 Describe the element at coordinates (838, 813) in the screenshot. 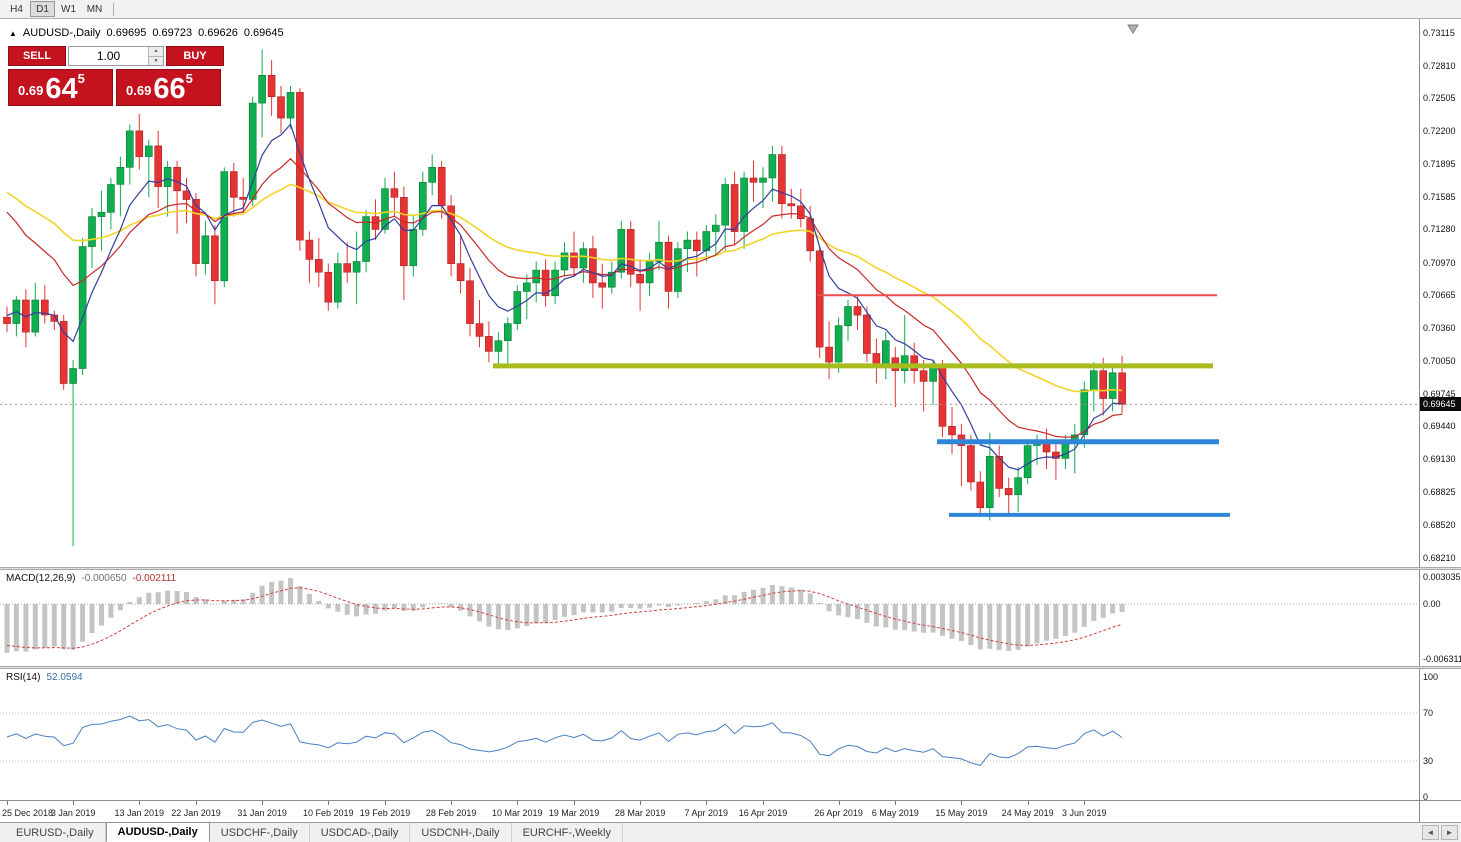

I see `date-axis-label: 26 Apr 2019` at that location.